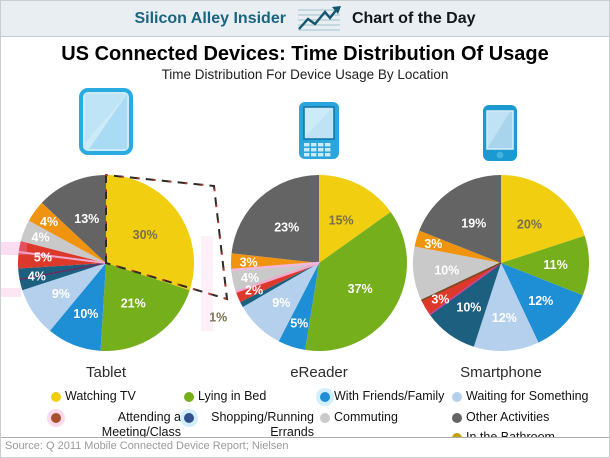 This screenshot has width=610, height=458. I want to click on legend-dot-with-friends, so click(325, 397).